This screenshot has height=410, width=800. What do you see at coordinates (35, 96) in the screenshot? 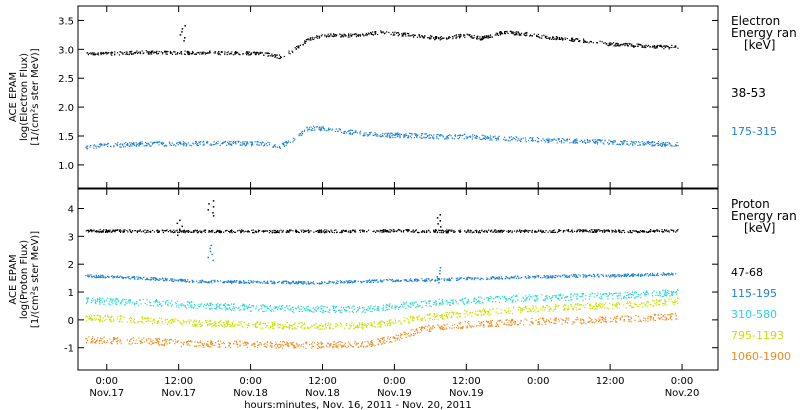
I see `electron-y-axis-label-line: [1/(cm²s ster MeV)]` at bounding box center [35, 96].